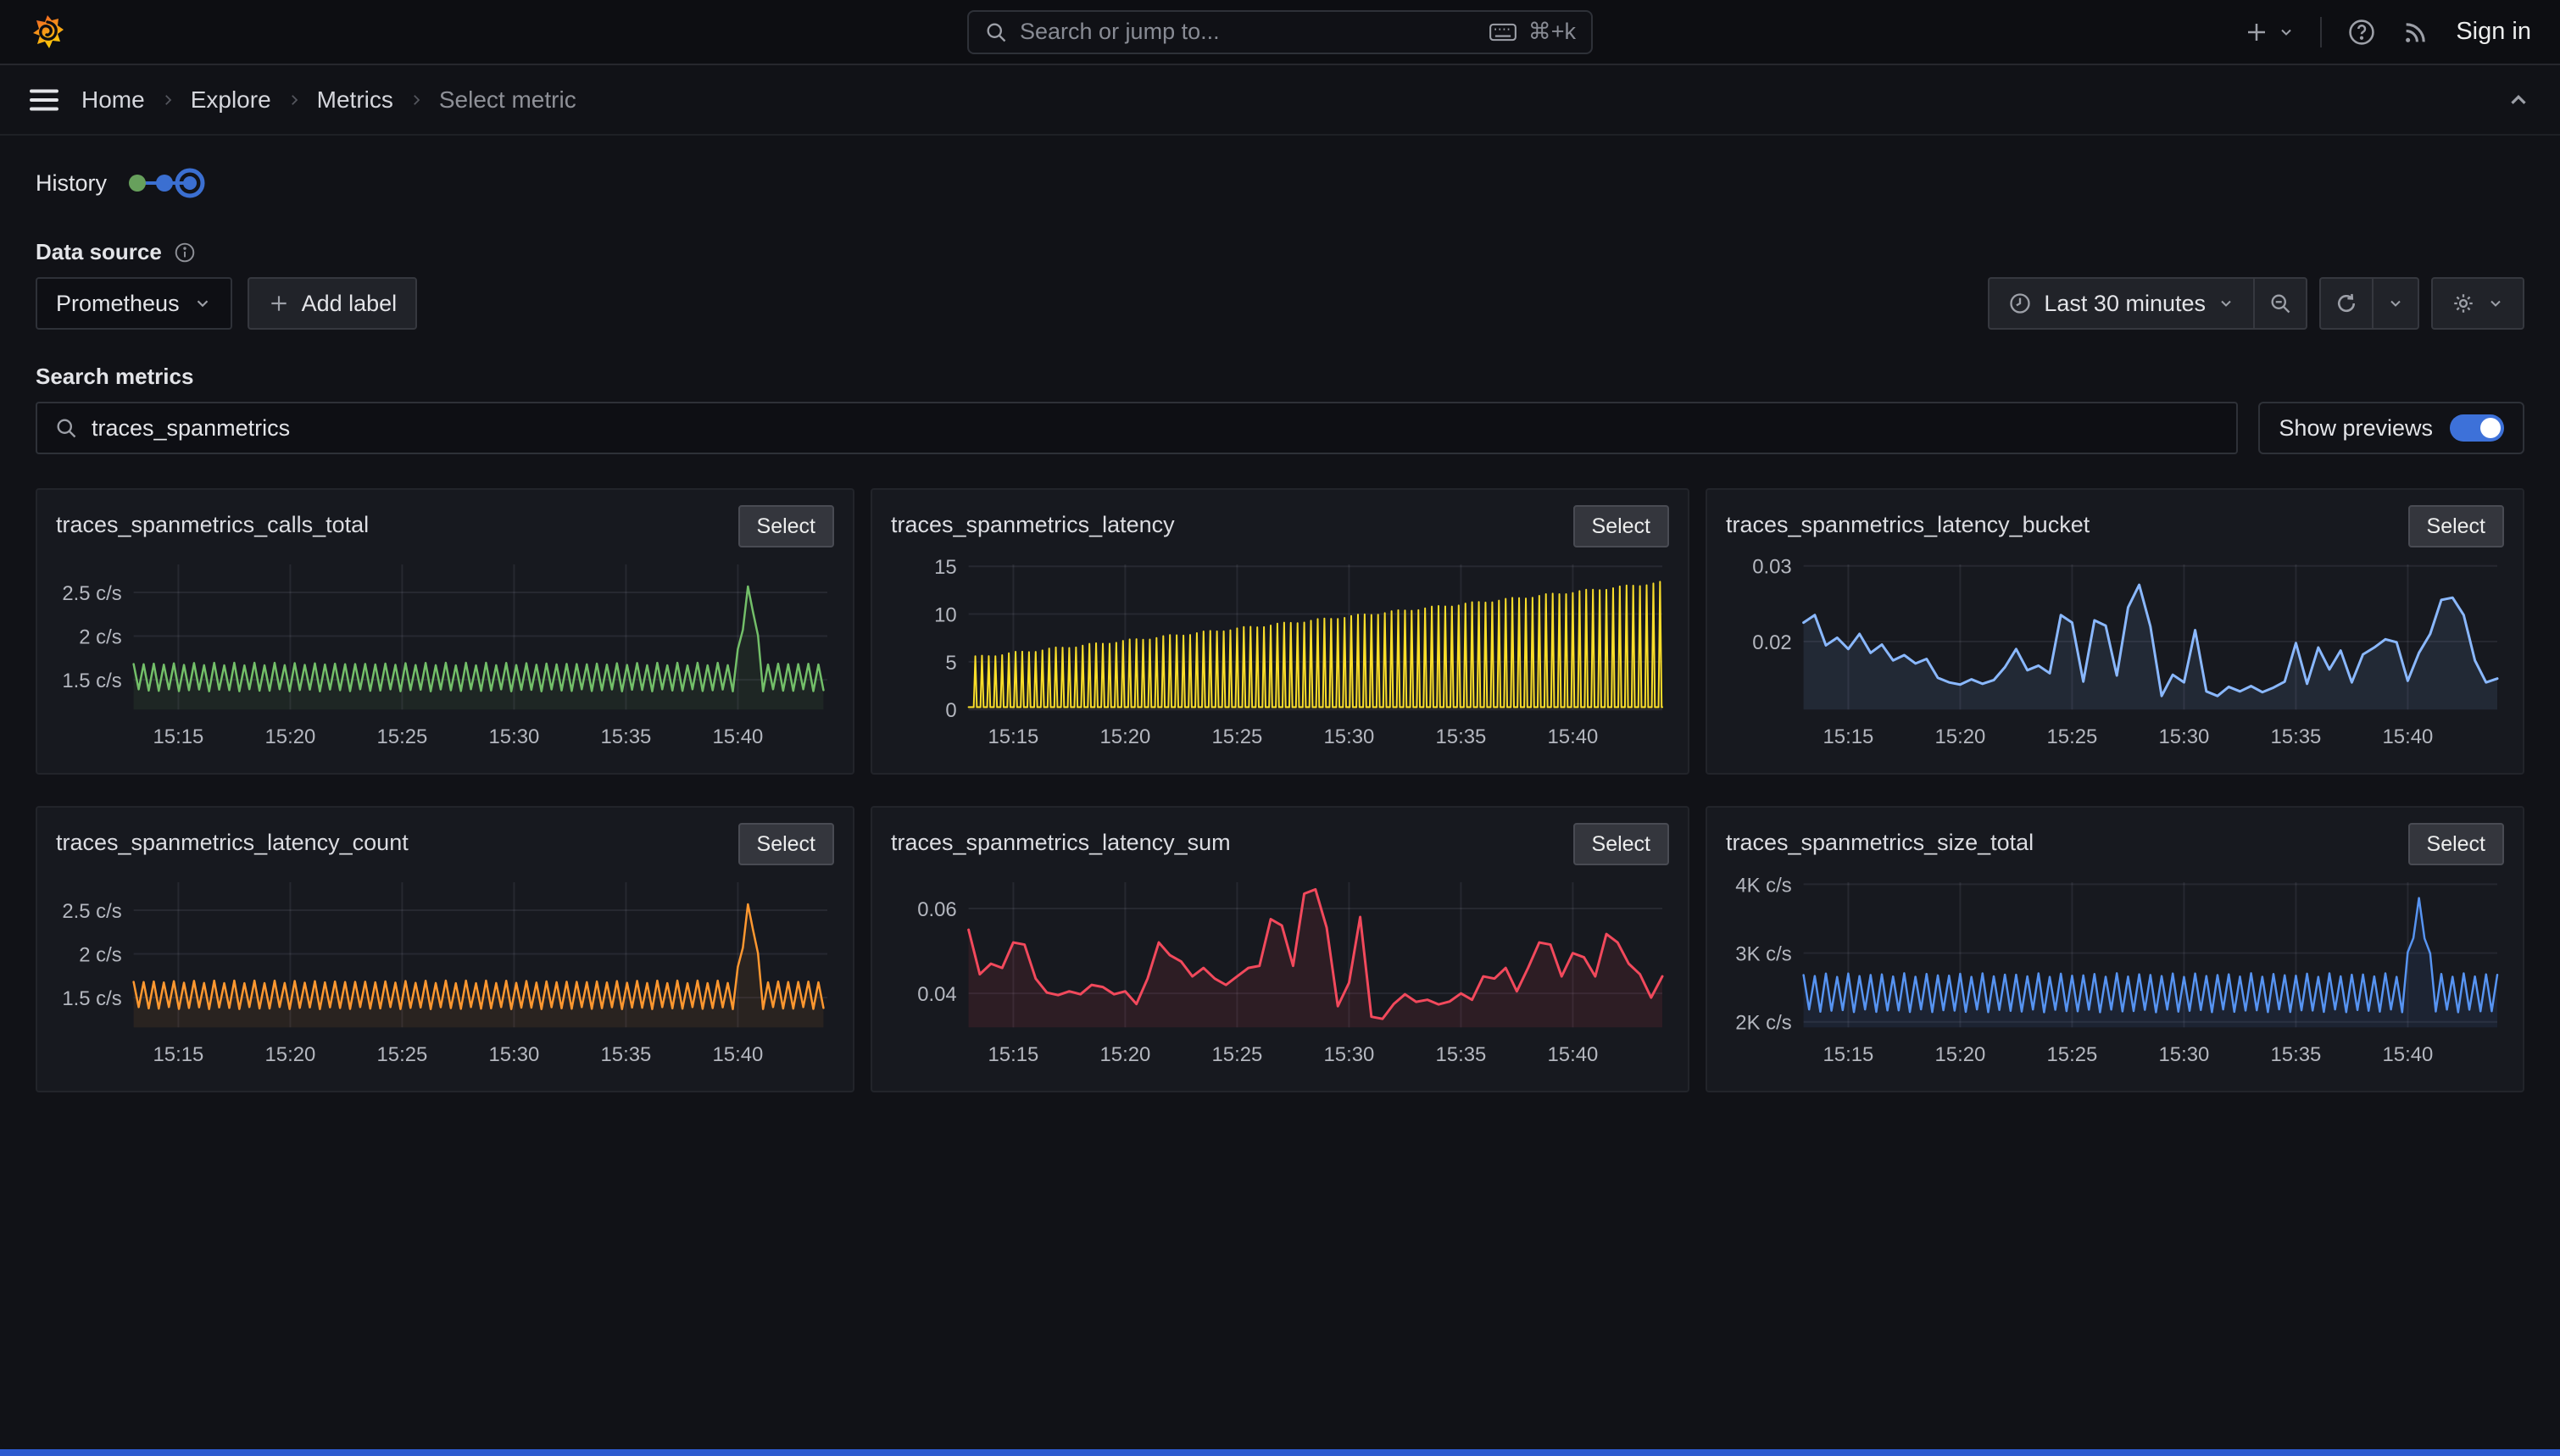 This screenshot has height=1456, width=2560. What do you see at coordinates (1033, 524) in the screenshot?
I see `metric-name: traces_spanmetrics_latency` at bounding box center [1033, 524].